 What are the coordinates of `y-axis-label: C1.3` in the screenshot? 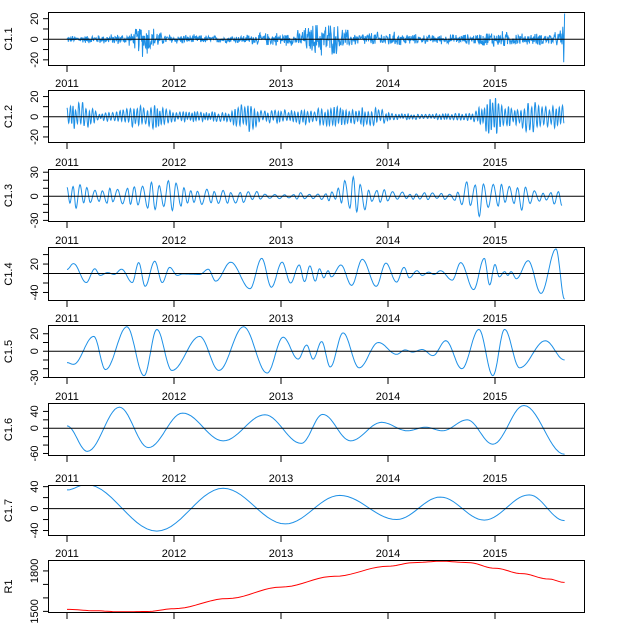 It's located at (9, 195).